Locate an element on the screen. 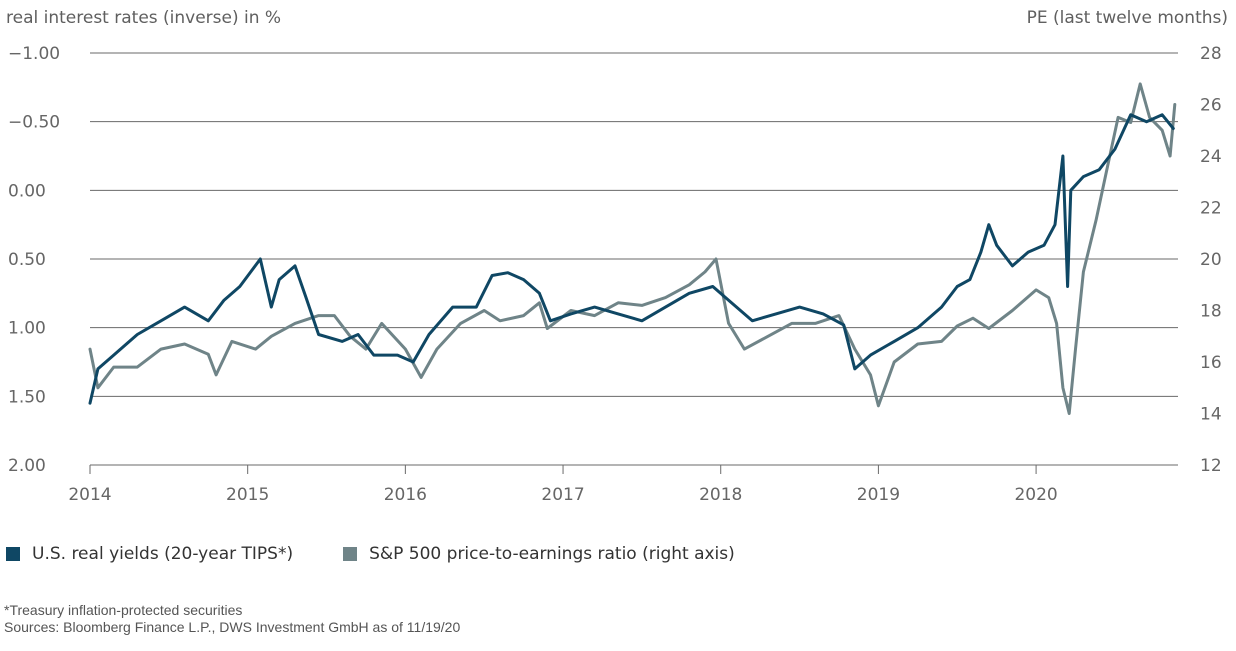 Image resolution: width=1236 pixels, height=651 pixels. x-axis-tick-label: 2015 is located at coordinates (247, 495).